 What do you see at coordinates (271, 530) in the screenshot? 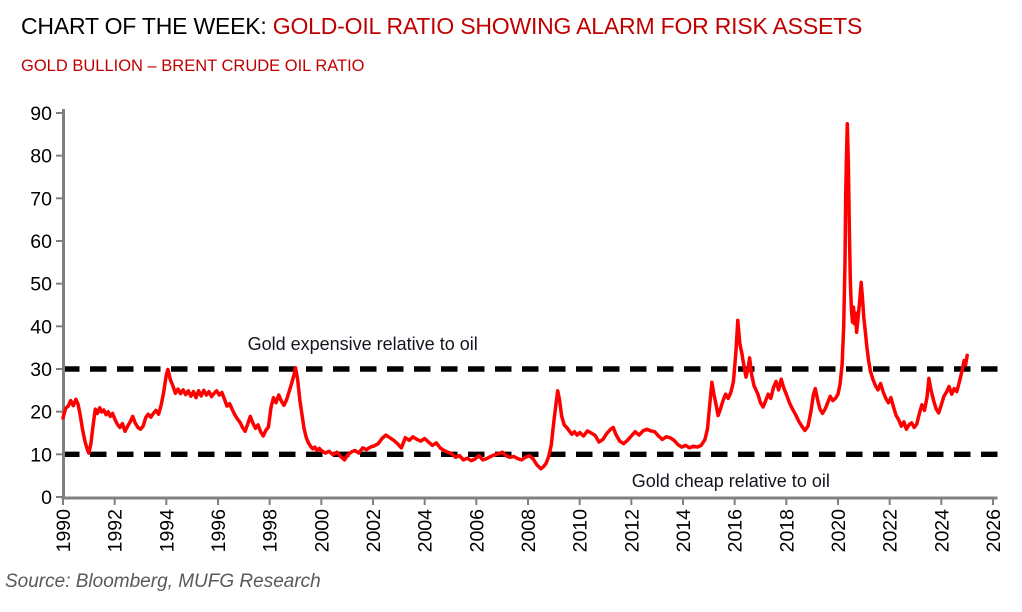
I see `x-axis-label-1998: 1998` at bounding box center [271, 530].